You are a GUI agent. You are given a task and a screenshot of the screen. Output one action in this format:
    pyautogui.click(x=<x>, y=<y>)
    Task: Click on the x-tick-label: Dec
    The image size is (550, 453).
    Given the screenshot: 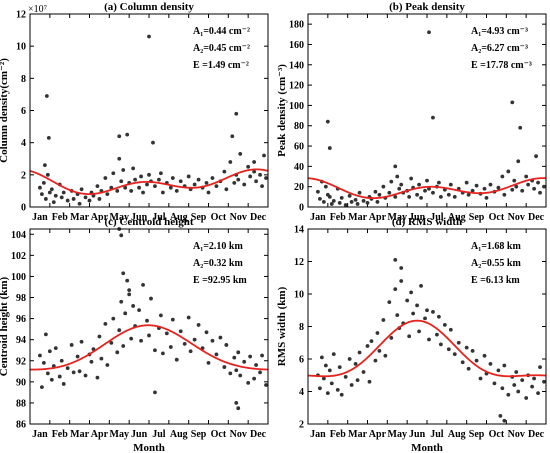 What is the action you would take?
    pyautogui.click(x=258, y=217)
    